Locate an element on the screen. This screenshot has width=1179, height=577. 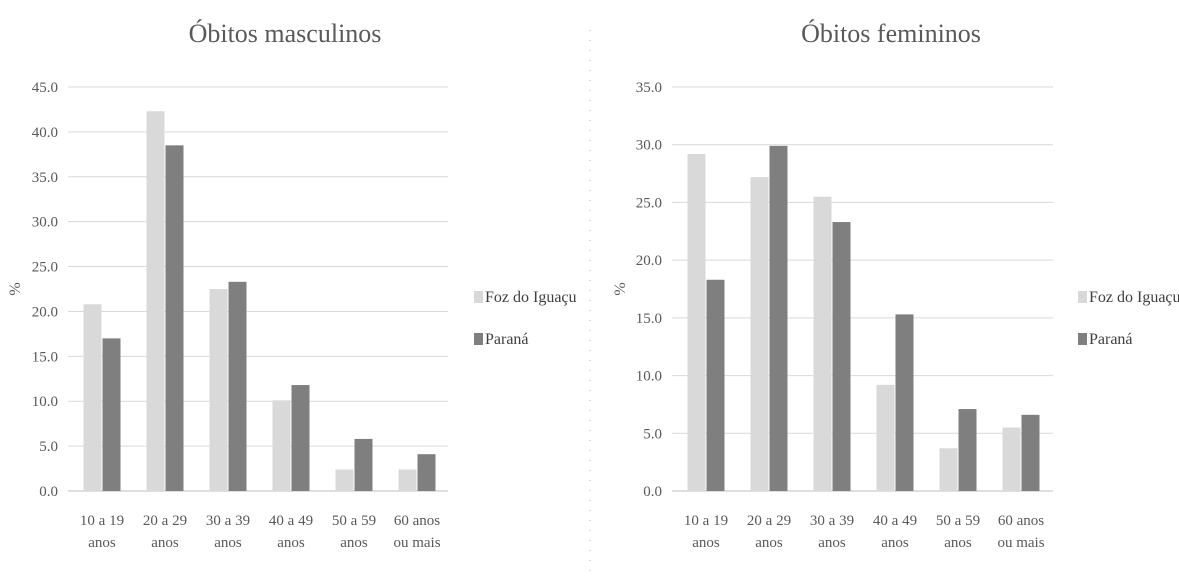
chart-title: Óbitos femininos is located at coordinates (891, 33).